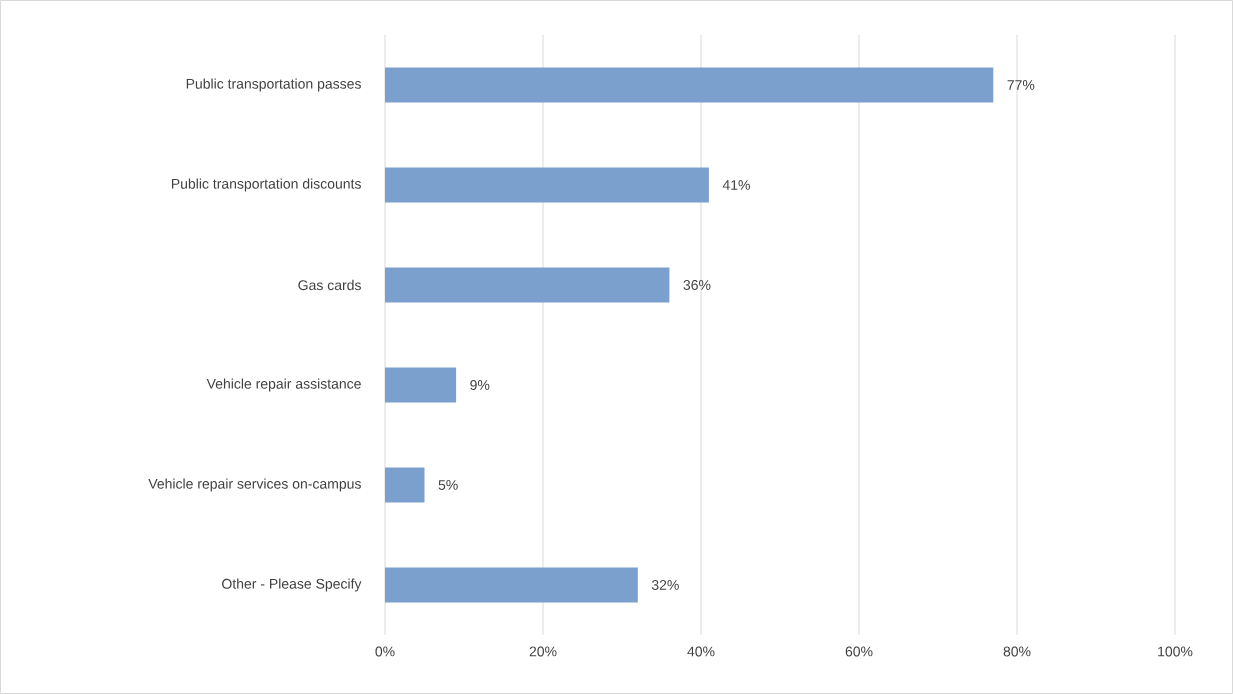 The width and height of the screenshot is (1233, 694). Describe the element at coordinates (329, 285) in the screenshot. I see `y-tick-label: Gas cards` at that location.